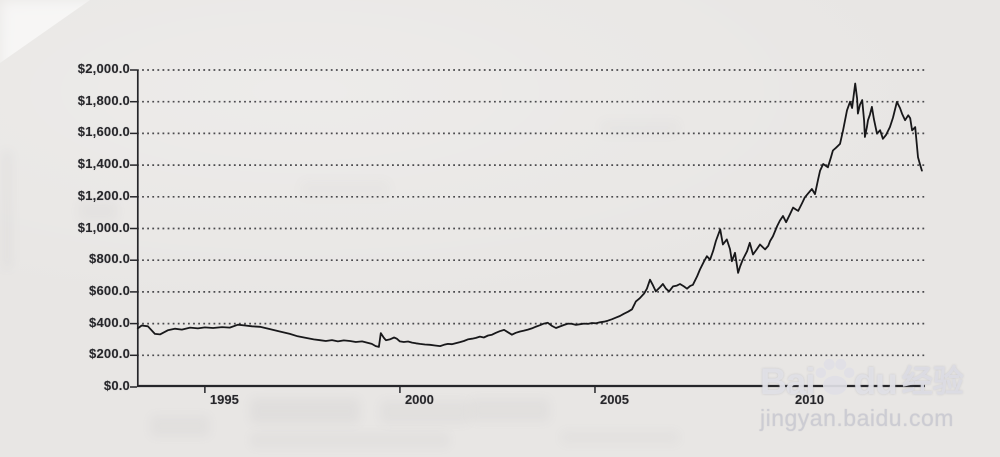 Image resolution: width=1000 pixels, height=457 pixels. Describe the element at coordinates (103, 68) in the screenshot. I see `y-axis-tick-label: $2,000.0` at that location.